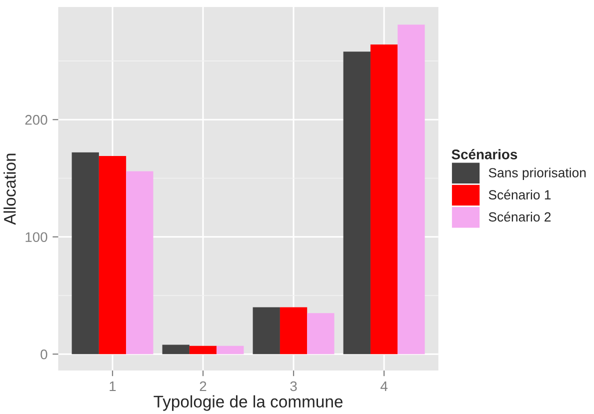  What do you see at coordinates (485, 154) in the screenshot?
I see `legend-title: Scénarios` at bounding box center [485, 154].